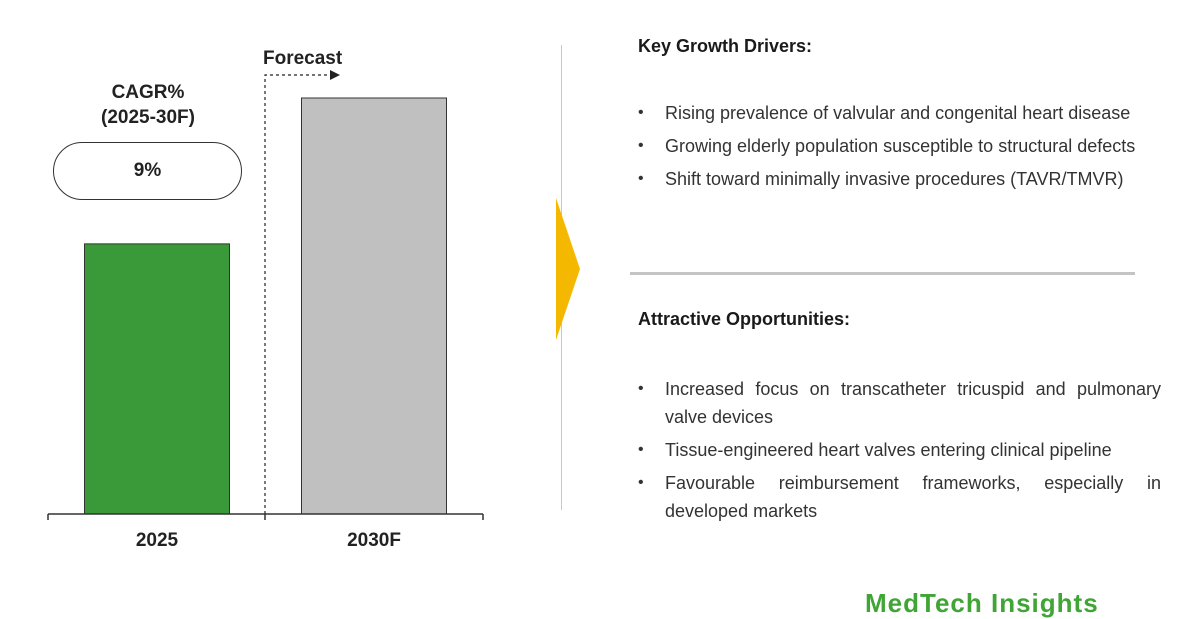 The width and height of the screenshot is (1200, 619). What do you see at coordinates (725, 46) in the screenshot?
I see `drivers-title: Key Growth Drivers:` at bounding box center [725, 46].